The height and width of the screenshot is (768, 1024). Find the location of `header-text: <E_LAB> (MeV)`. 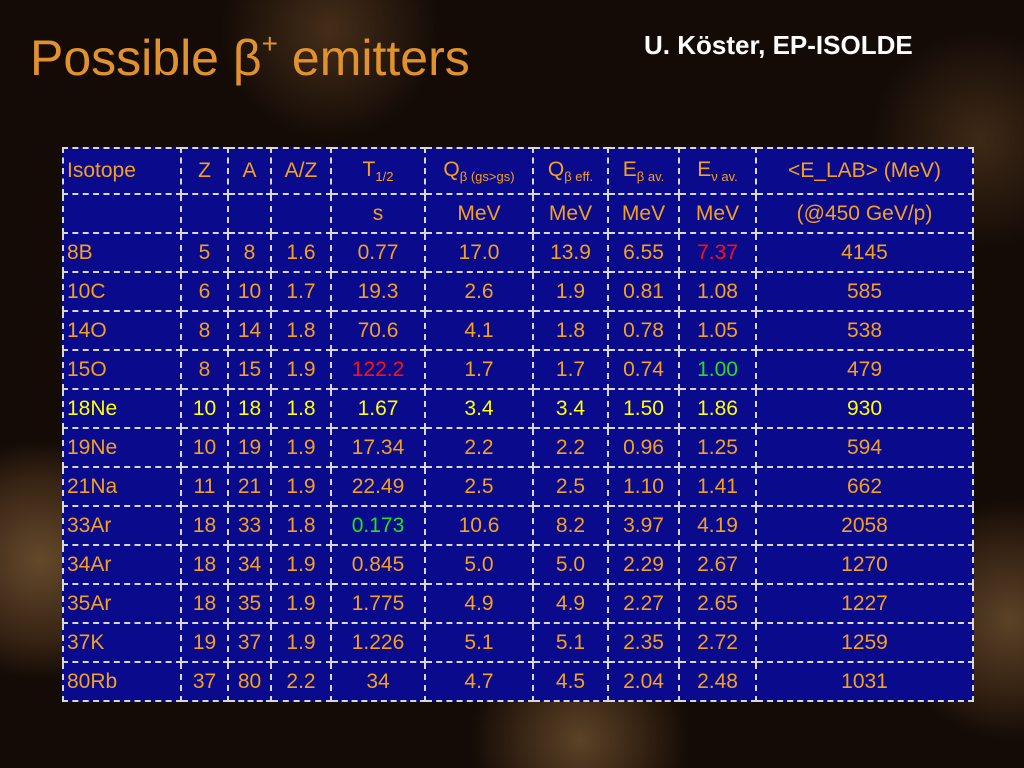

header-text: <E_LAB> (MeV) is located at coordinates (864, 170).